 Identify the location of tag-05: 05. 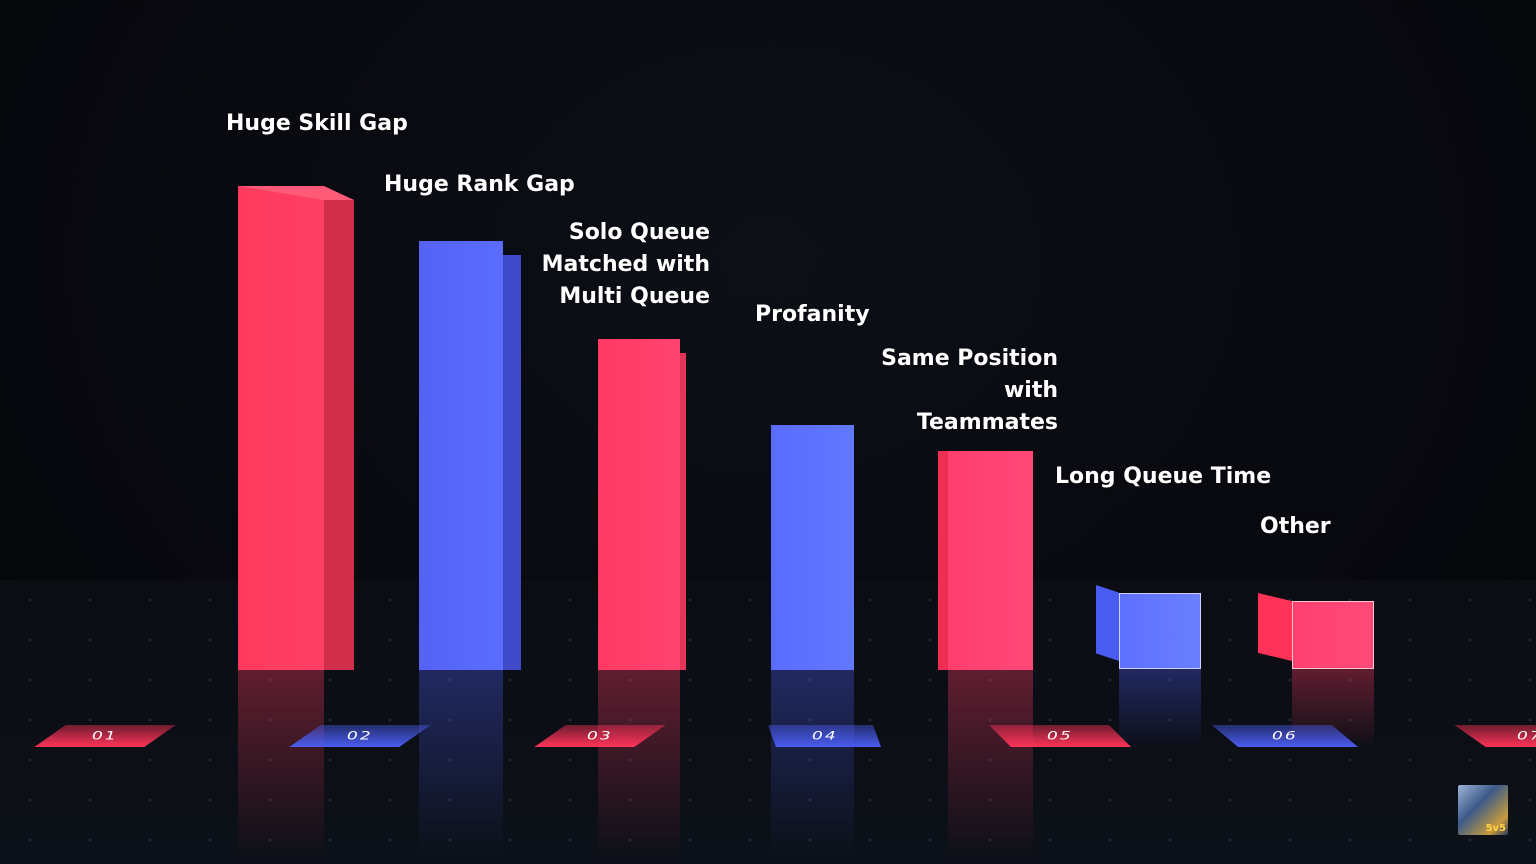
(1060, 736).